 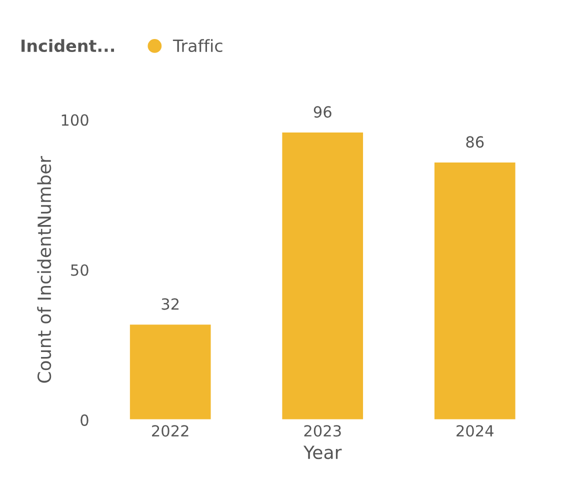 What do you see at coordinates (475, 431) in the screenshot?
I see `x-tick-label: 2024` at bounding box center [475, 431].